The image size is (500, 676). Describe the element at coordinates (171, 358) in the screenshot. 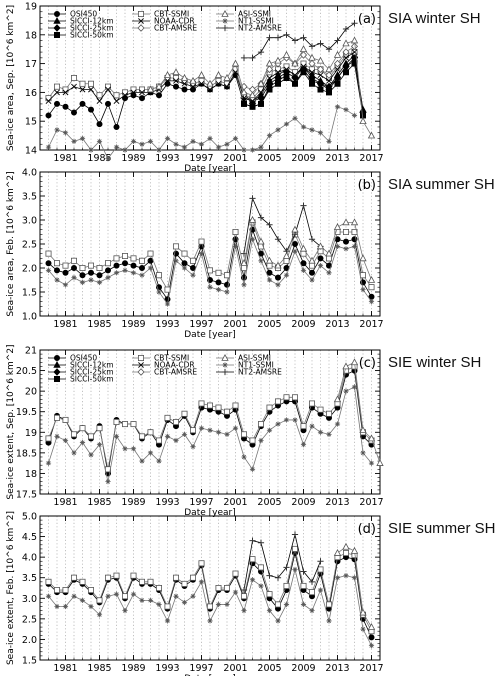

I see `legend-label: CBT-SSMI` at that location.